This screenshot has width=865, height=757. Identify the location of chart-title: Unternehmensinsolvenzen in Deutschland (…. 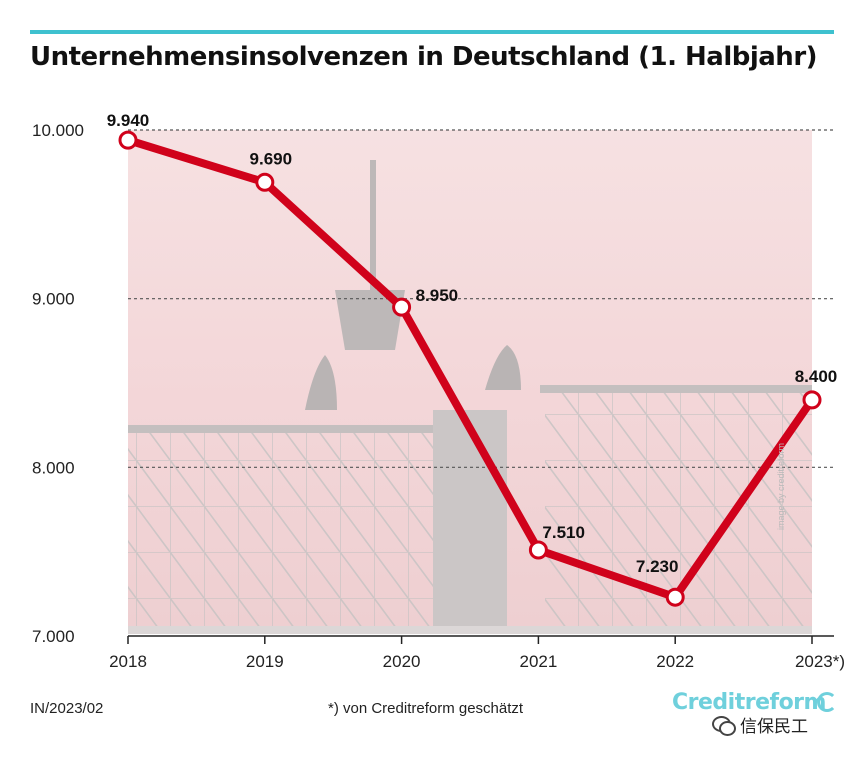
(424, 57).